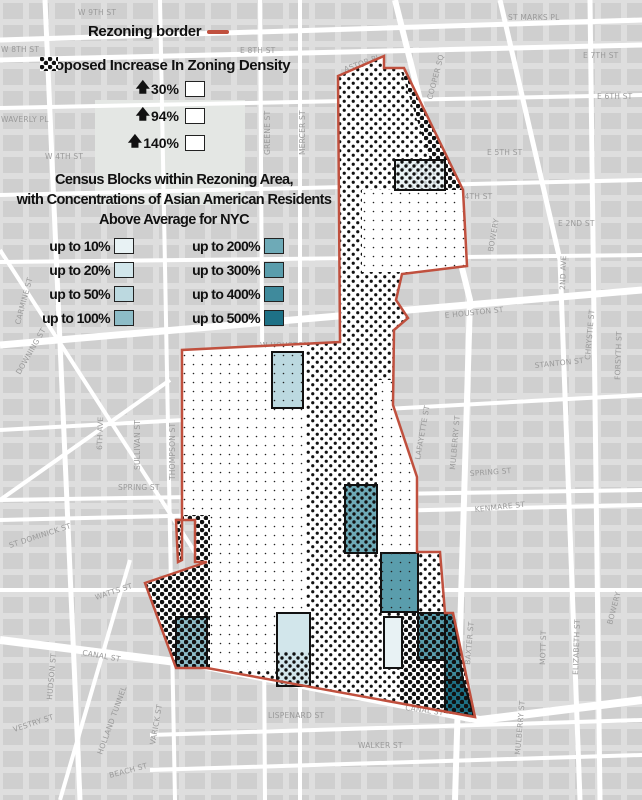  Describe the element at coordinates (380, 745) in the screenshot. I see `street-label: WALKER ST` at that location.